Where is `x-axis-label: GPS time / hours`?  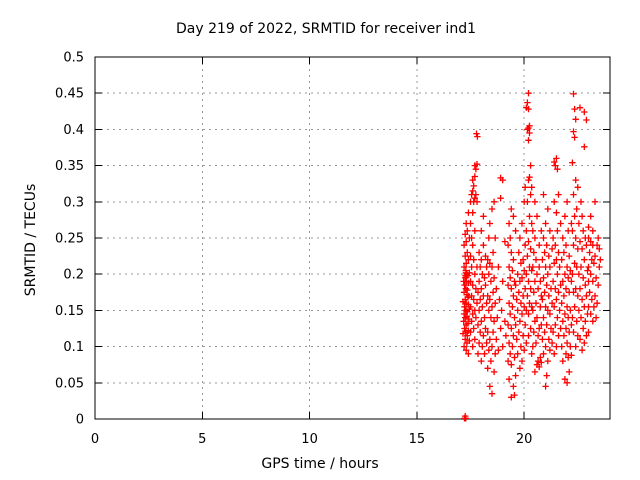 x-axis-label: GPS time / hours is located at coordinates (320, 464).